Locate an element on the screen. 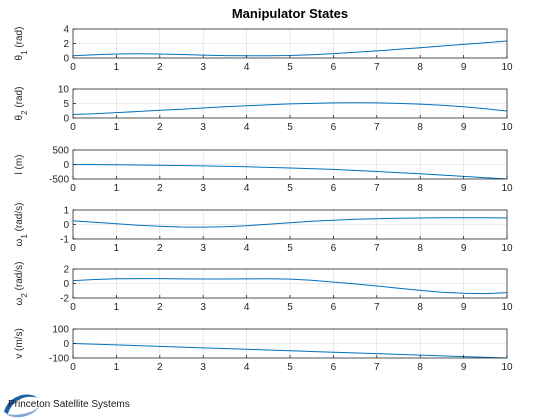 This screenshot has height=420, width=560. y-tick-label: 5 is located at coordinates (66, 104).